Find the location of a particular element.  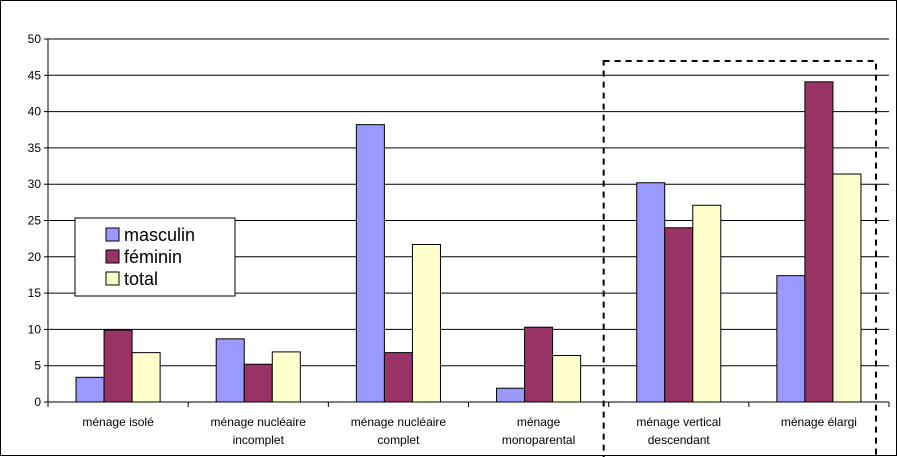

y-tick-labels: 0 5 10 15 20 25 30 35 40 45 50 is located at coordinates (35, 220).